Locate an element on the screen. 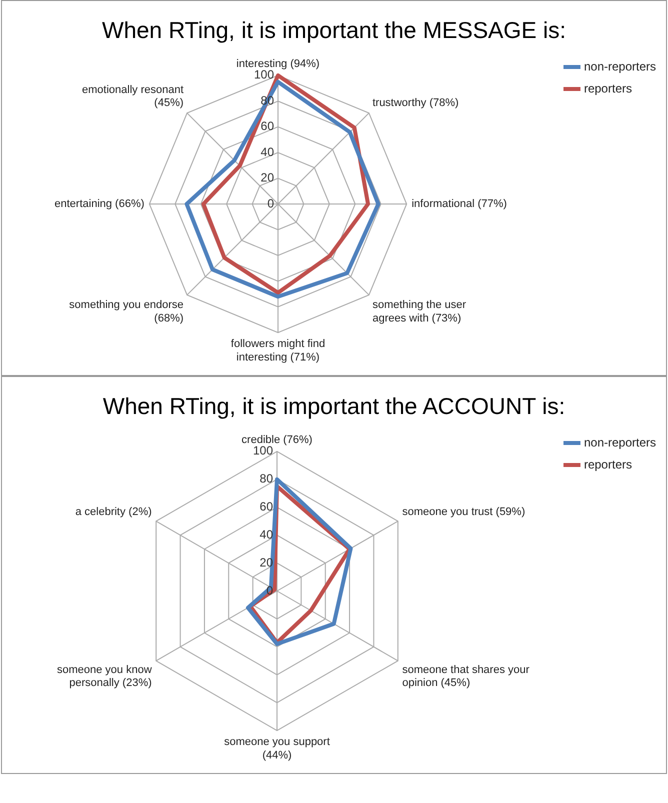 The height and width of the screenshot is (803, 668). y-tick-label: 20 is located at coordinates (267, 177).